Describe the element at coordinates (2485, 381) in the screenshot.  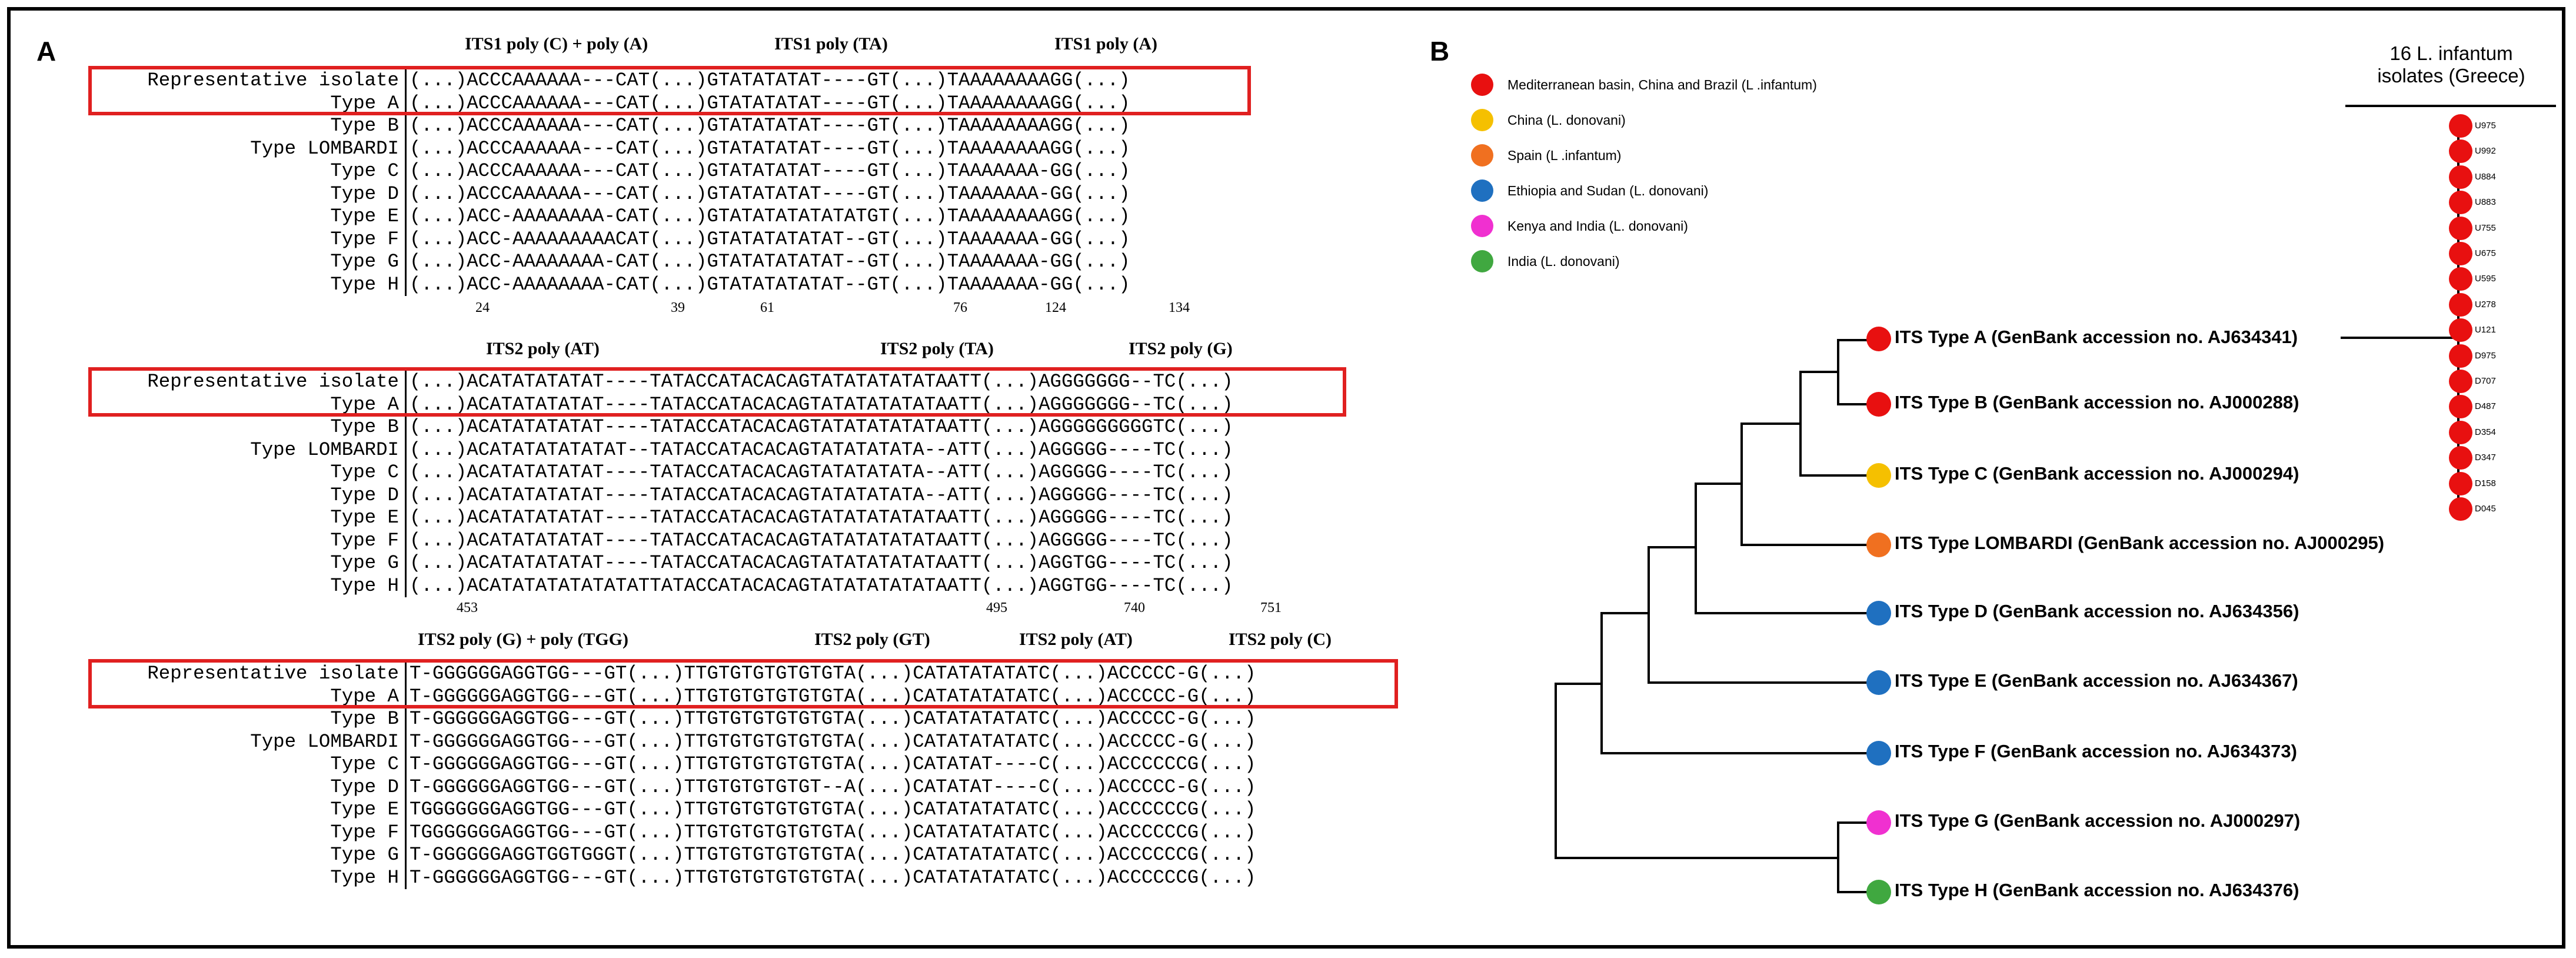
I see `isolate-label: D707` at that location.